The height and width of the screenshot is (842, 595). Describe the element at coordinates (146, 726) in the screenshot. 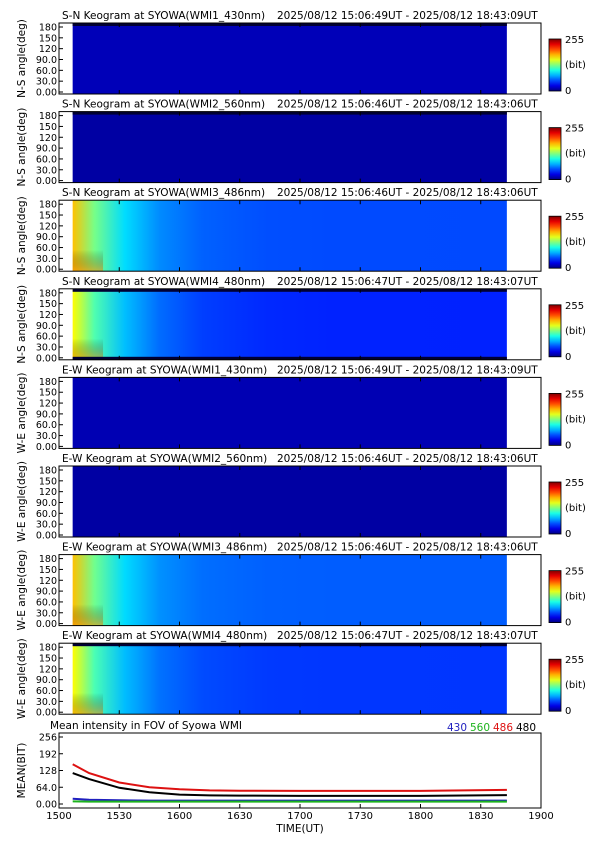

I see `mean-plot-title: Mean intensity in FOV of Syowa WMI` at that location.